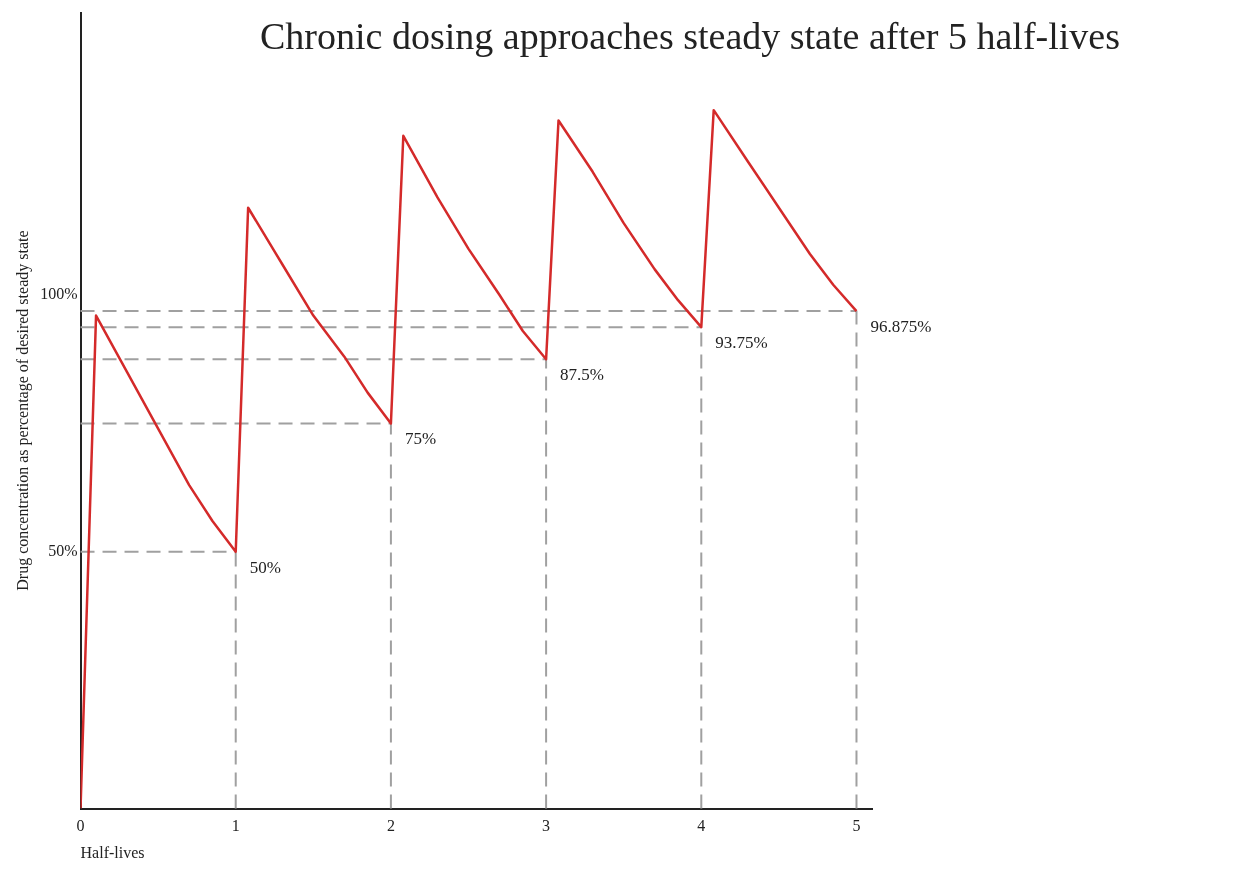  Describe the element at coordinates (901, 327) in the screenshot. I see `annotation: 96.875%` at that location.